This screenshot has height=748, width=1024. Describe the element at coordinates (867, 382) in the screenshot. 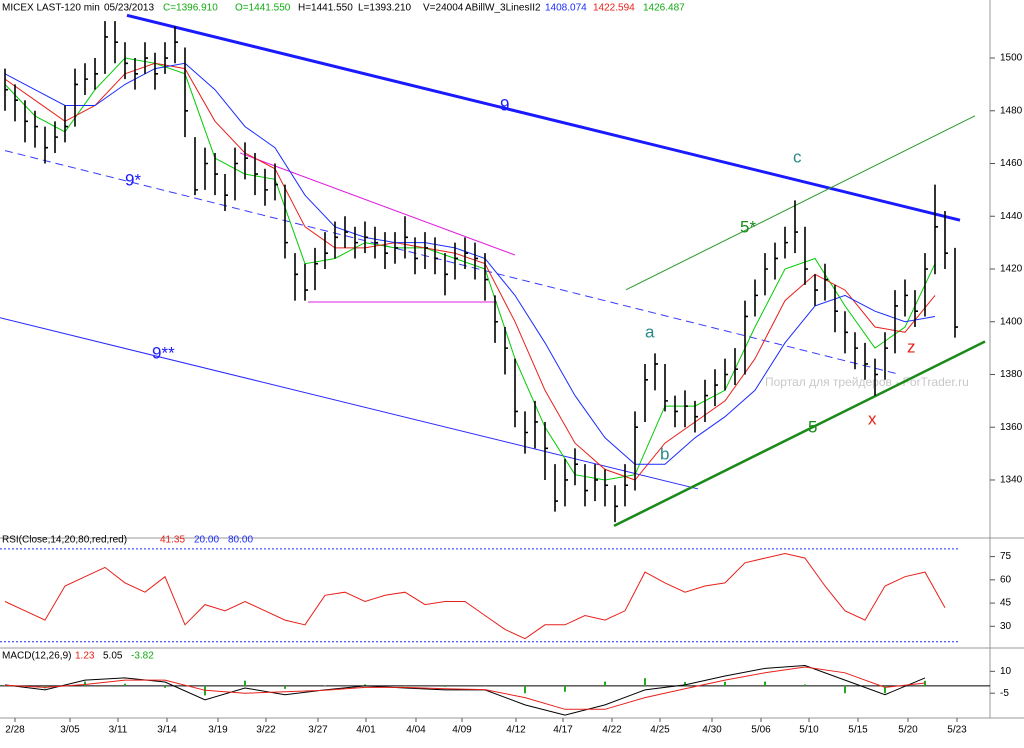

I see `watermark: Портал для трейдеров - ForTrader.ru` at that location.